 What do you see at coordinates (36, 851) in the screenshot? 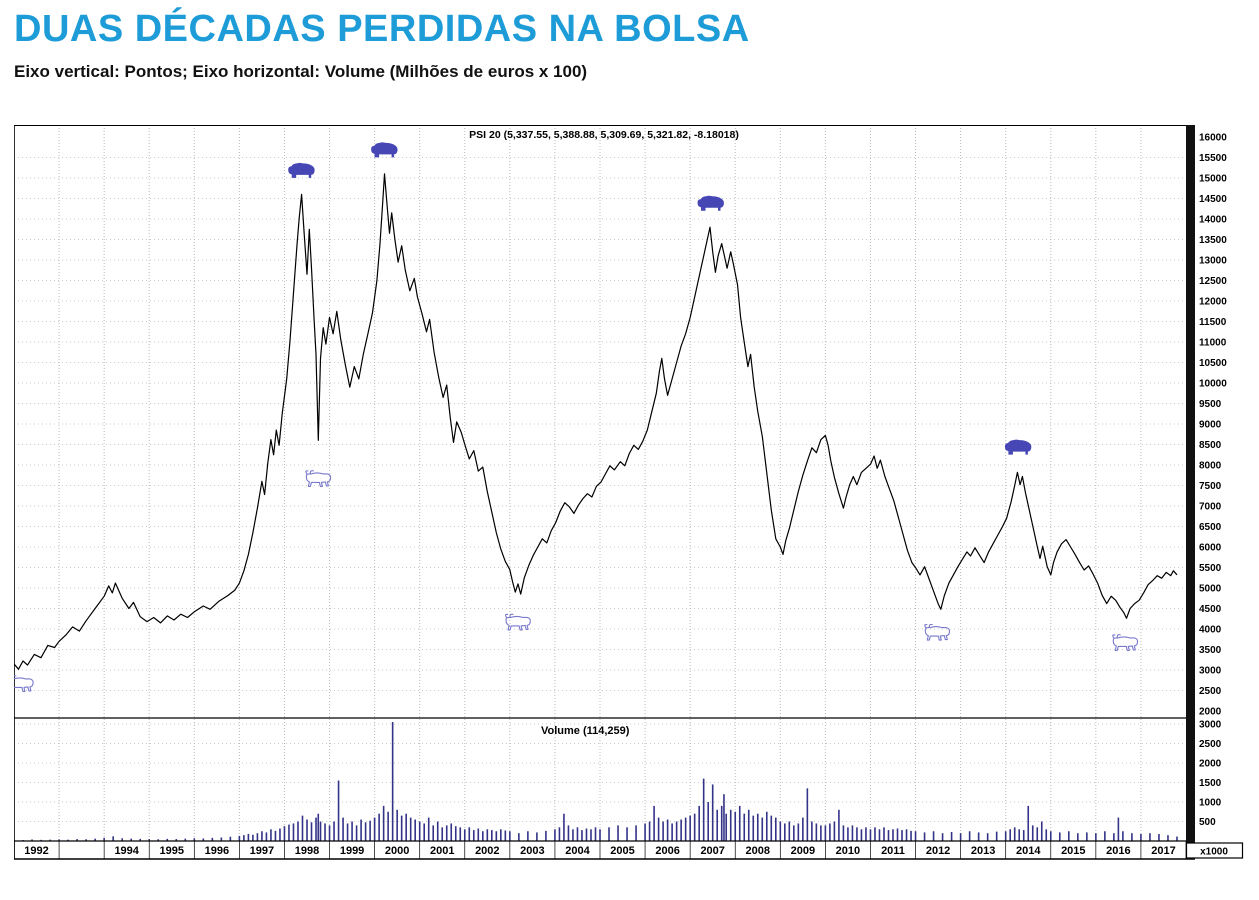
I see `svg-text: 1992` at bounding box center [36, 851].